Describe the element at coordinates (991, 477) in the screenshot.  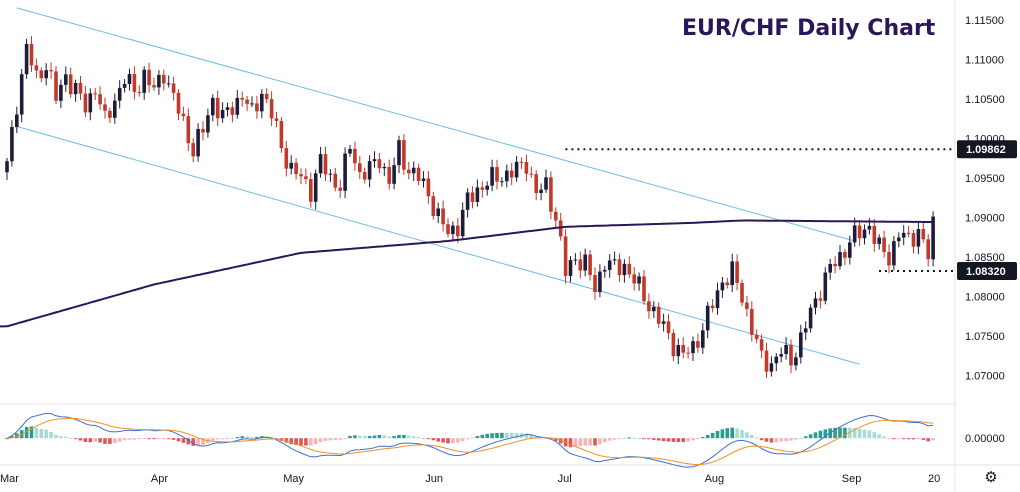
I see `gear-icon: ⚙` at that location.